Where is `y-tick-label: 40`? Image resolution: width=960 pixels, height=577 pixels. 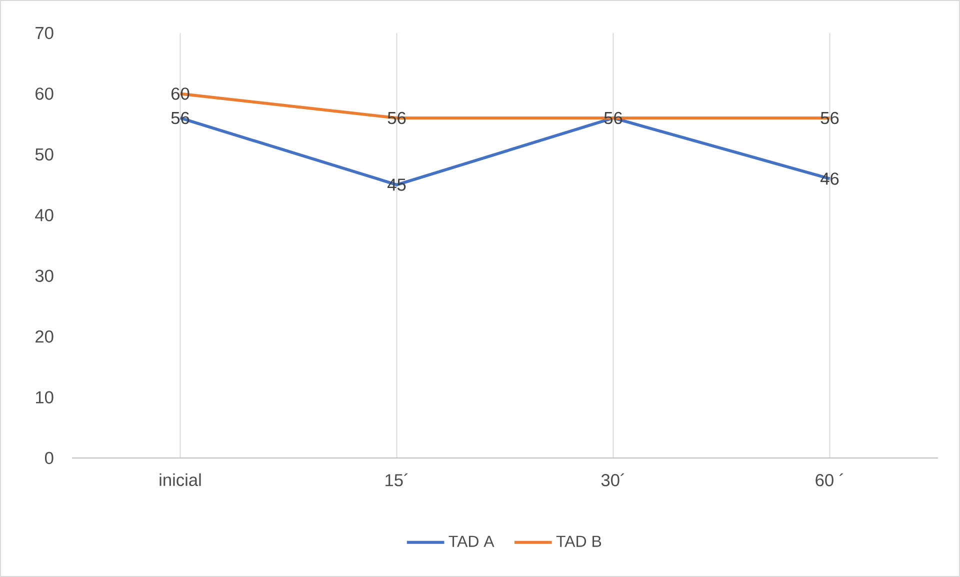
y-tick-label: 40 is located at coordinates (44, 215).